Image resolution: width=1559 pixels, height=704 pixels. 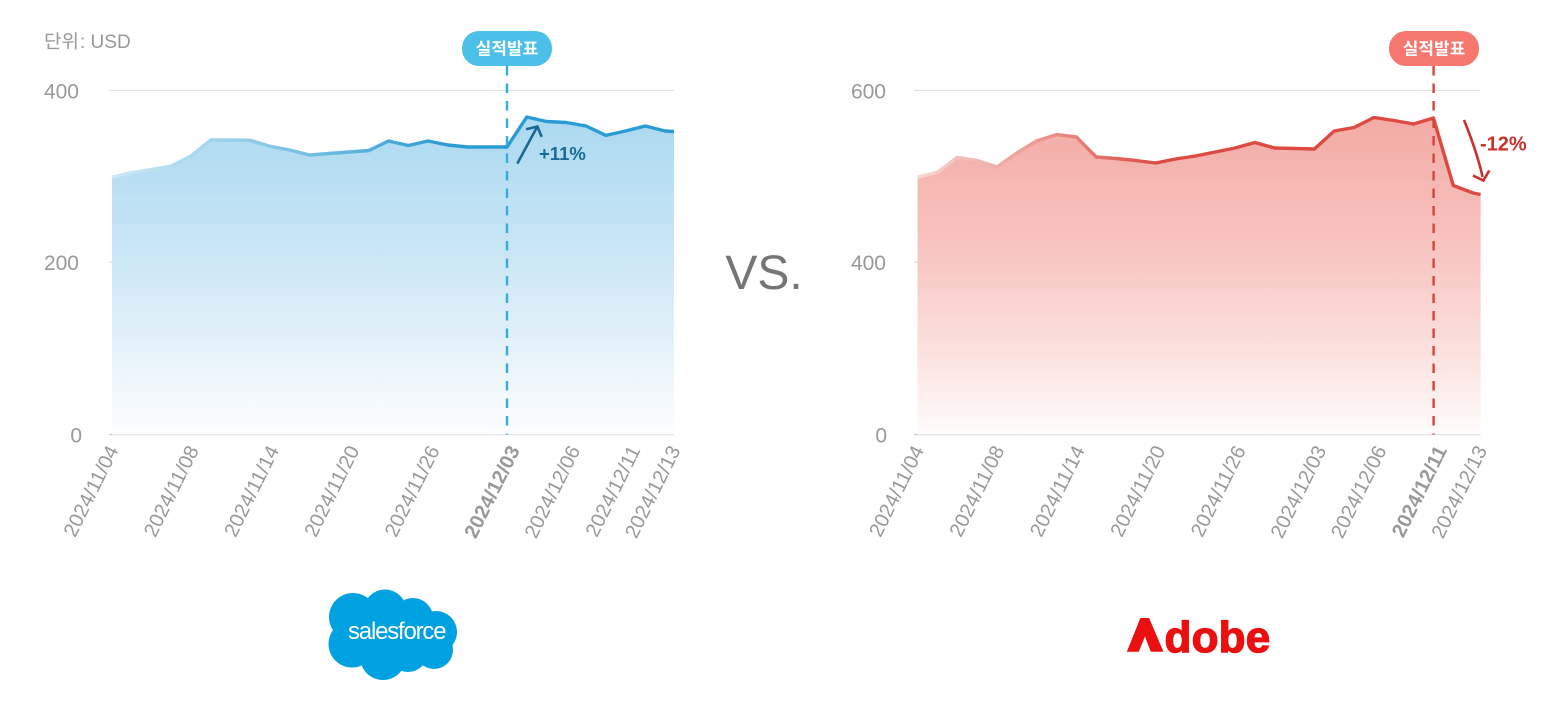 What do you see at coordinates (61, 263) in the screenshot?
I see `svg-text: 200` at bounding box center [61, 263].